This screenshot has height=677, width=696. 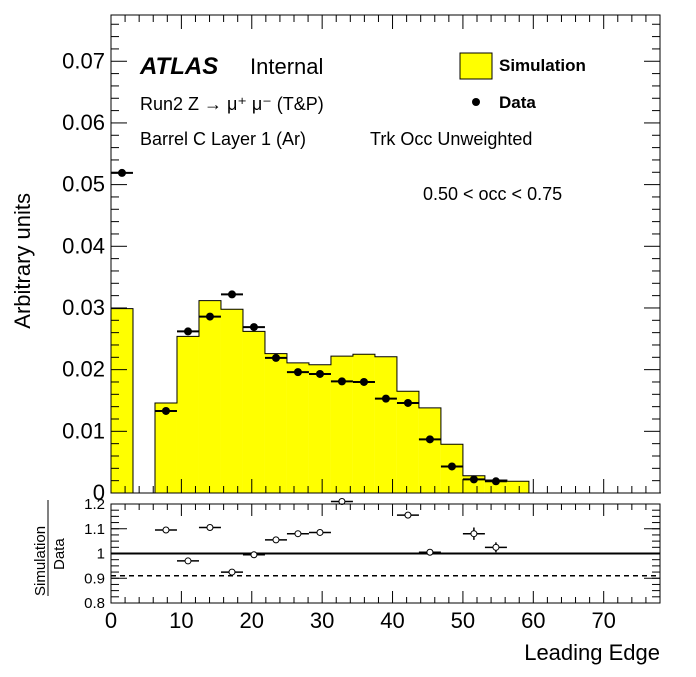 What do you see at coordinates (83, 245) in the screenshot?
I see `y-tick-label: 0.04` at bounding box center [83, 245].